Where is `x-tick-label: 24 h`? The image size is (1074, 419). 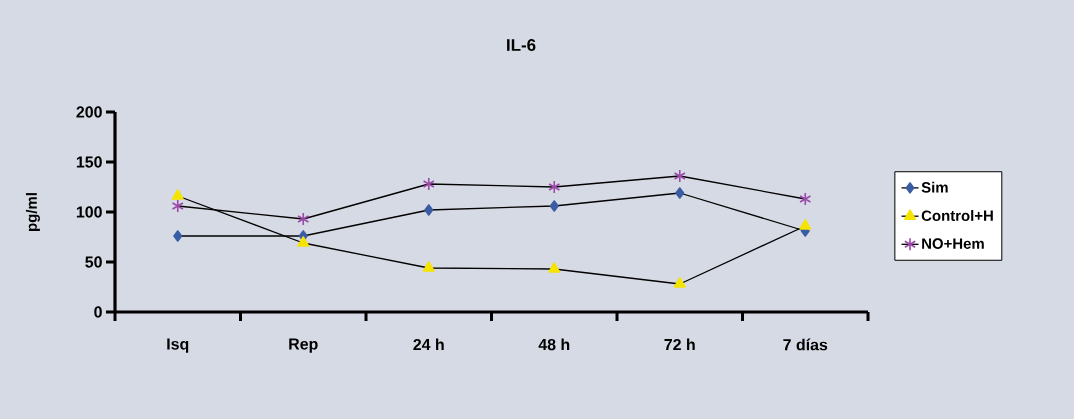 x-tick-label: 24 h is located at coordinates (428, 344).